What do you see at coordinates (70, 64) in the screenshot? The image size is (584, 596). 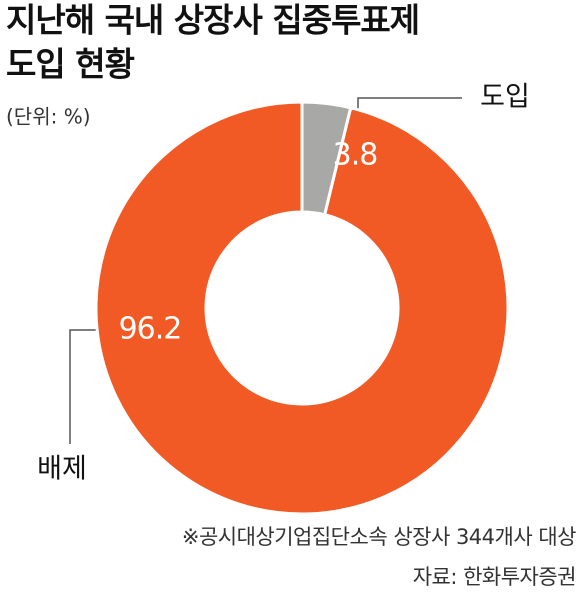 I see `chart-title: 도입 현황` at bounding box center [70, 64].